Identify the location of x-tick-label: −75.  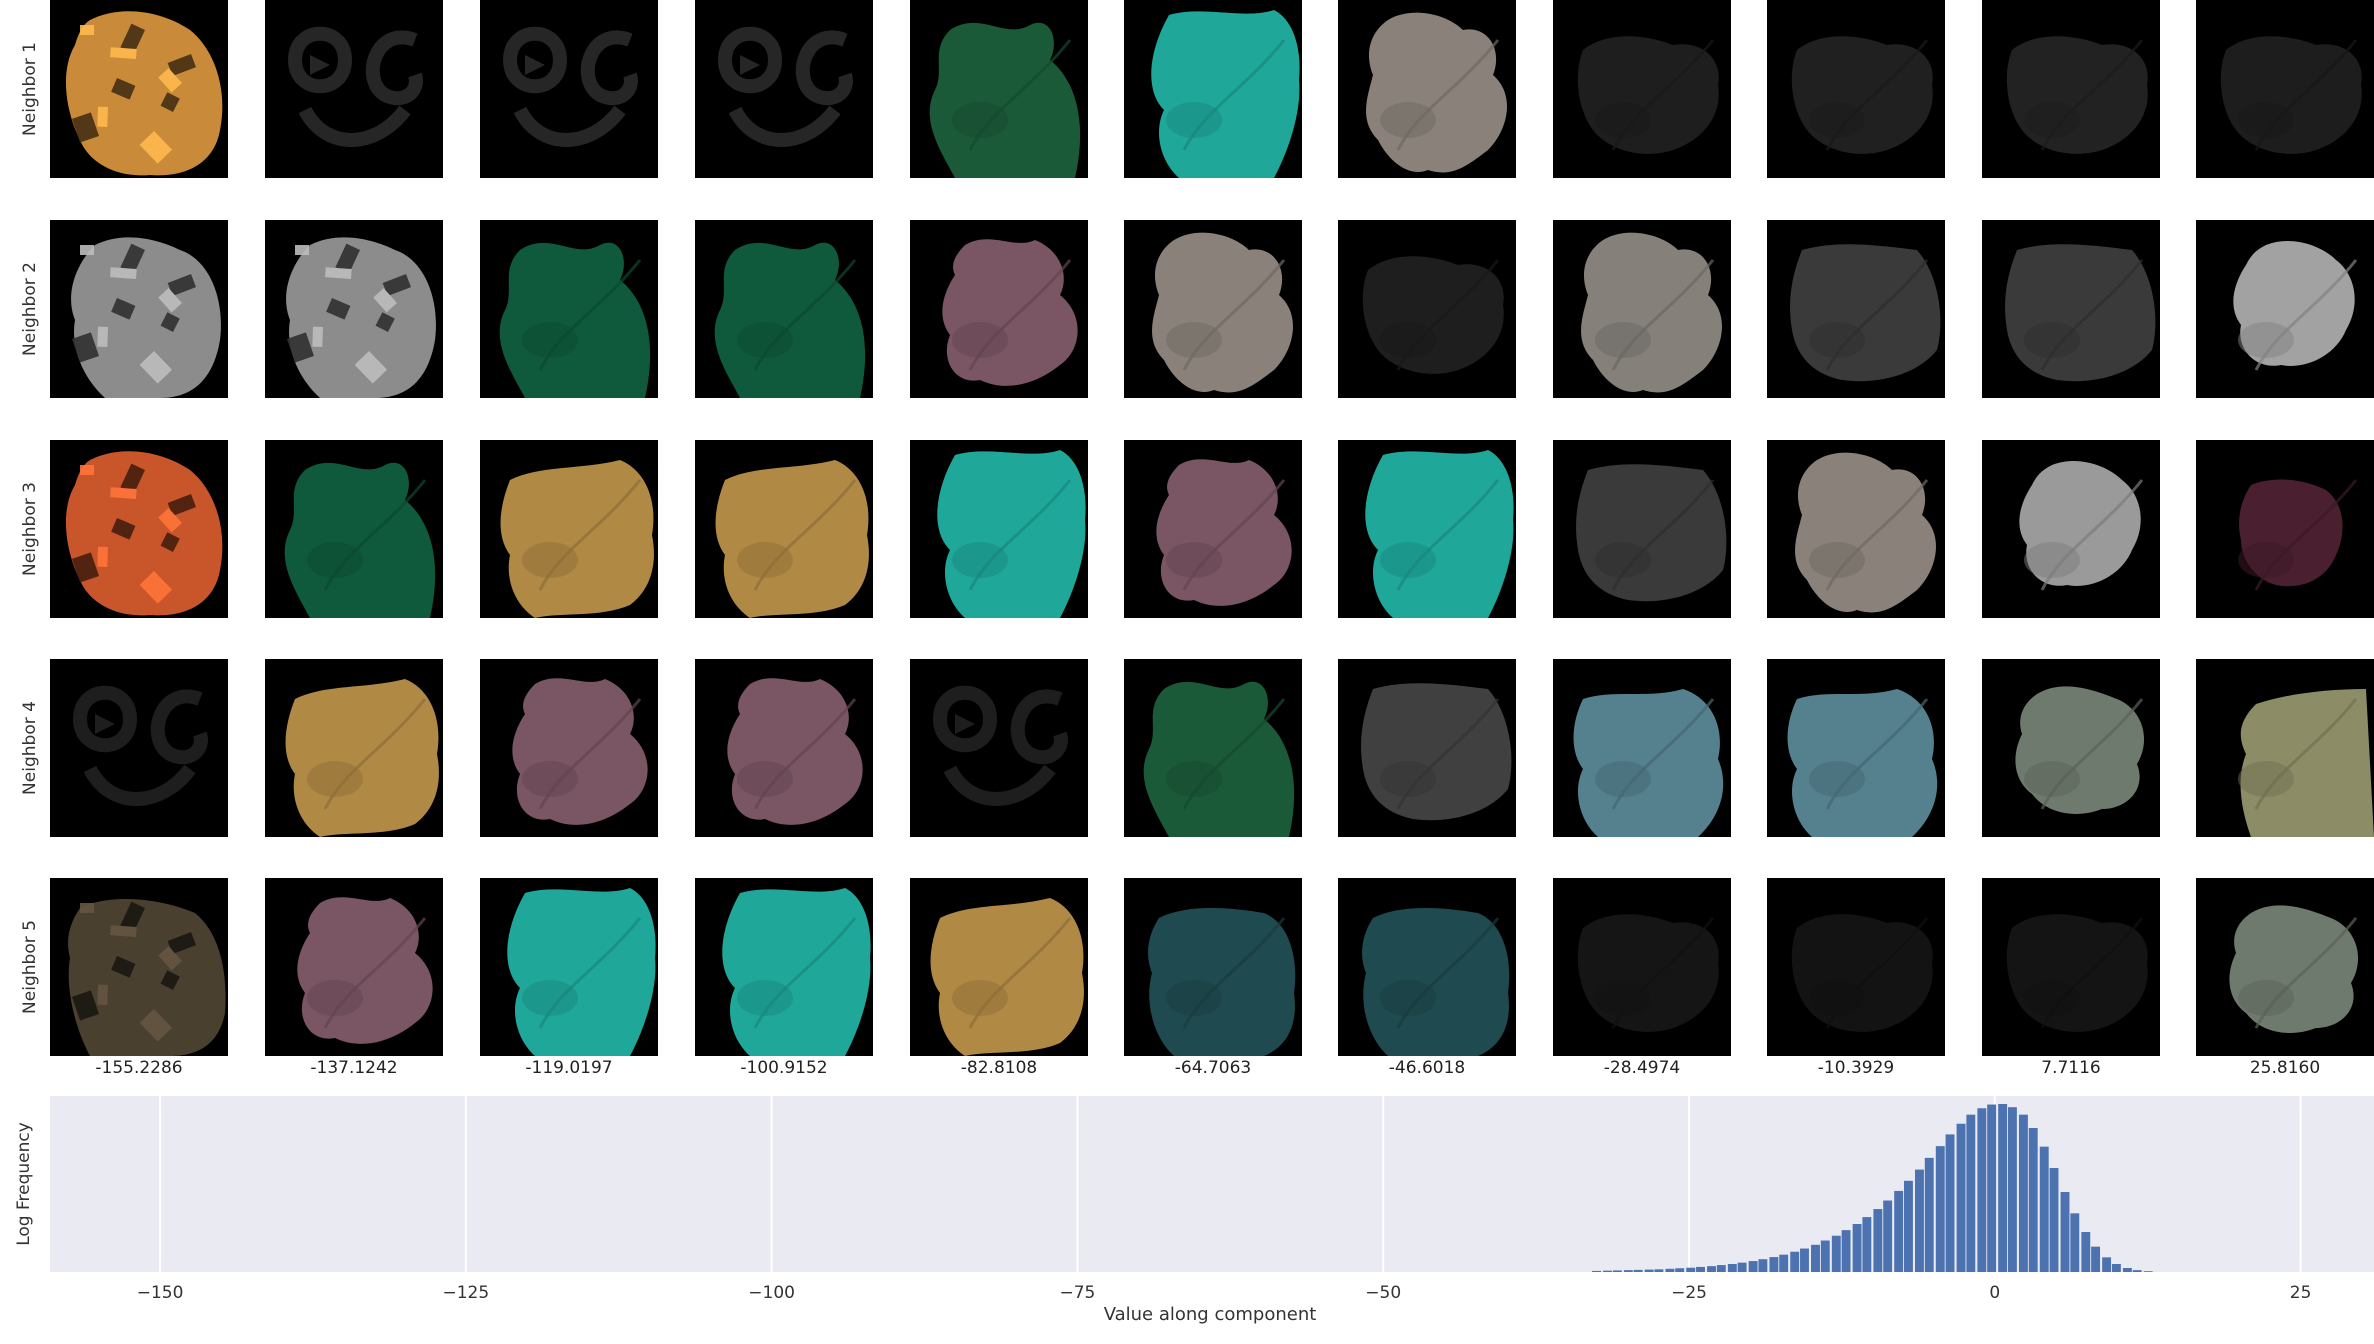
(1077, 1293).